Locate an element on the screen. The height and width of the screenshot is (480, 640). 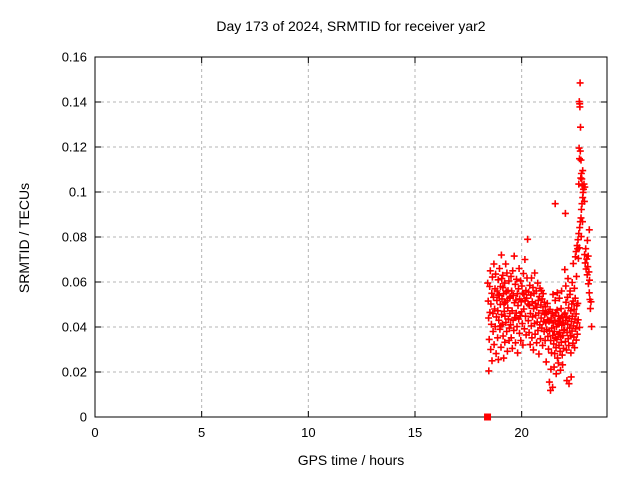
data-points is located at coordinates (540, 250).